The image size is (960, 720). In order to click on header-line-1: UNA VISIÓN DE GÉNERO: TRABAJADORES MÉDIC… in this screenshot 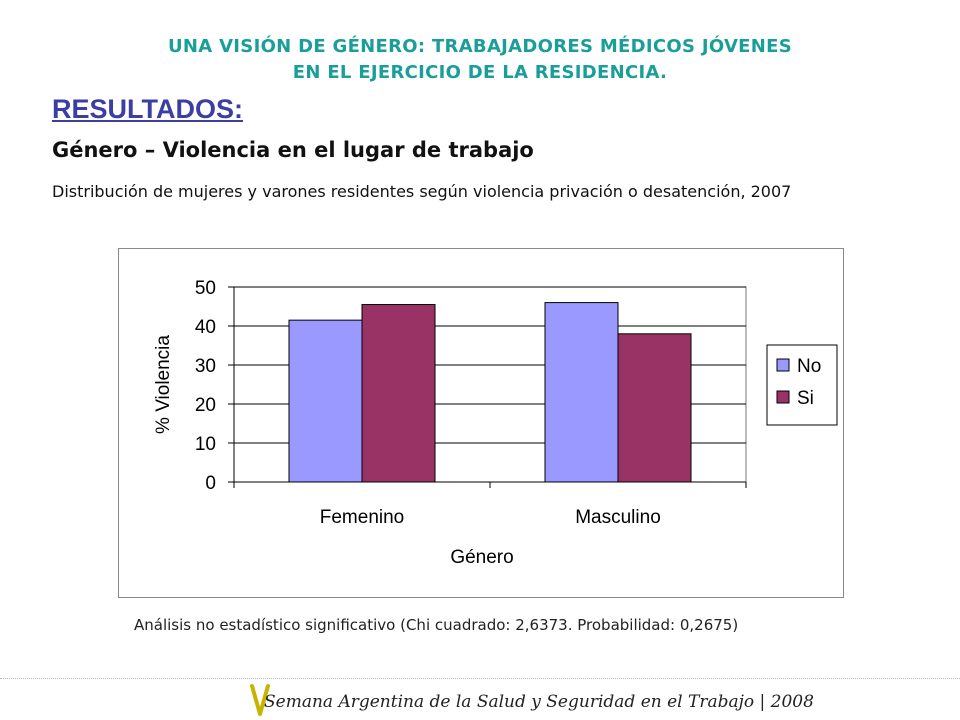, I will do `click(480, 46)`.